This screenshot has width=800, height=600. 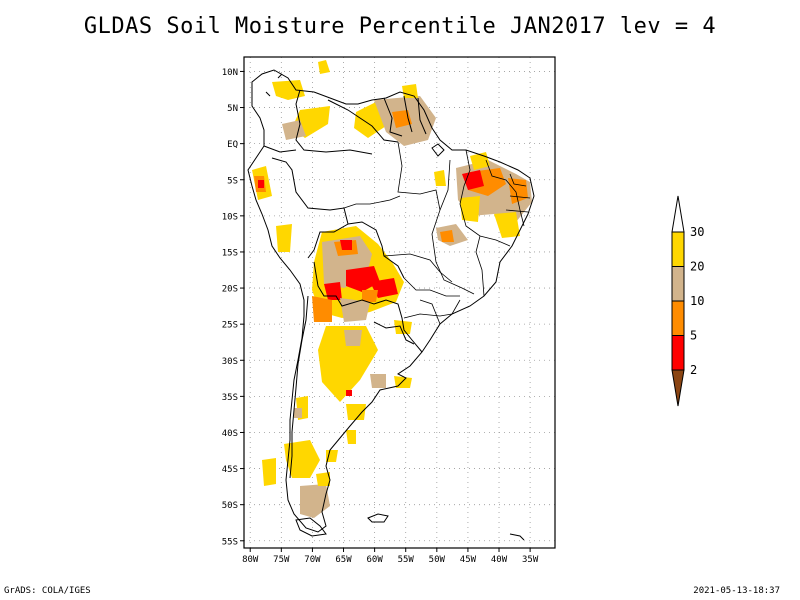 I want to click on lat-tick-label: 5S, so click(x=232, y=181).